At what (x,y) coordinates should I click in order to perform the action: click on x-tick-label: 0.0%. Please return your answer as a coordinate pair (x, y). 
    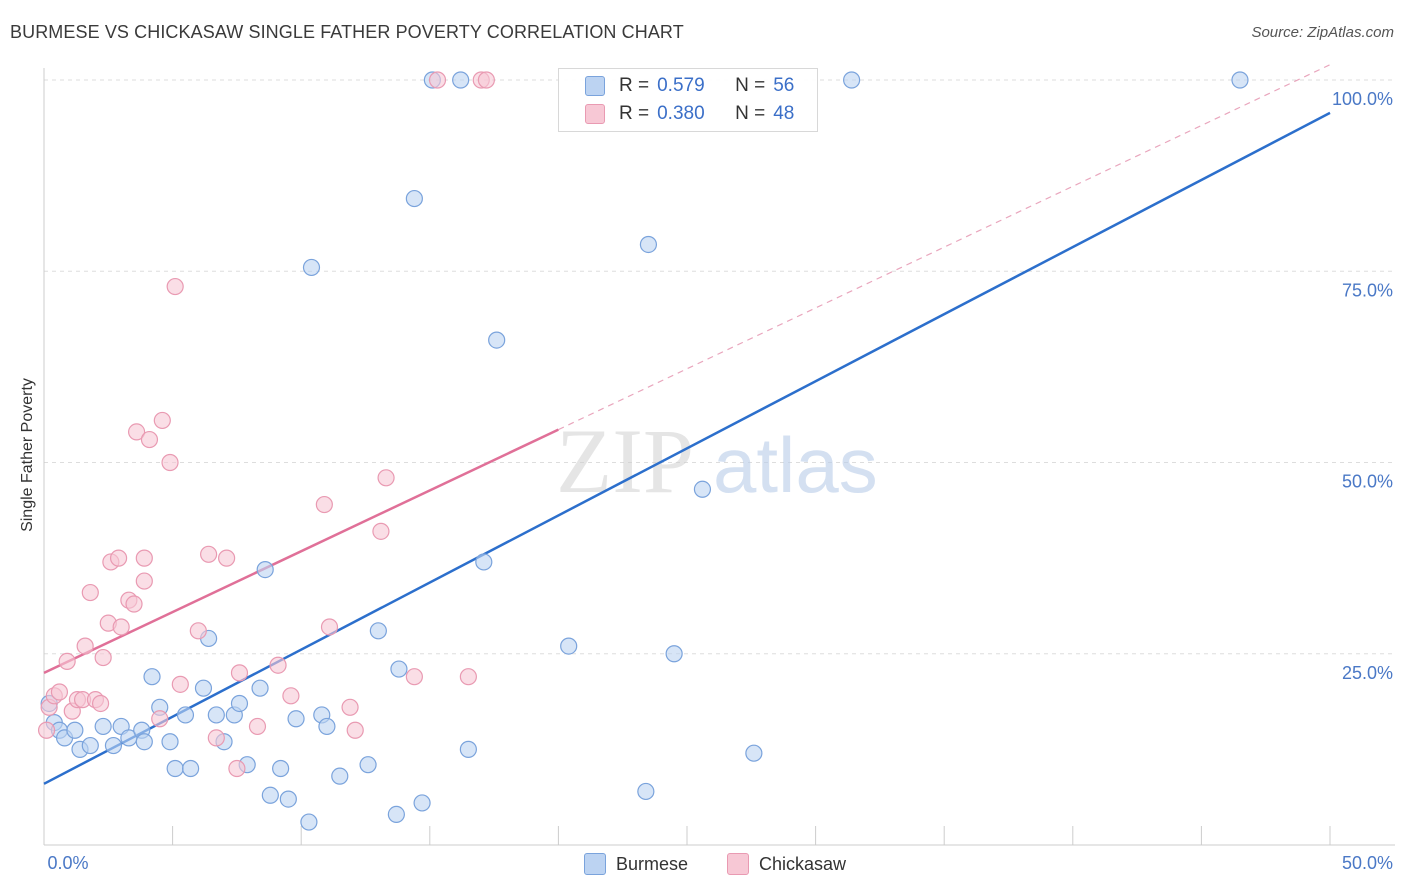
    Looking at the image, I should click on (67, 863).